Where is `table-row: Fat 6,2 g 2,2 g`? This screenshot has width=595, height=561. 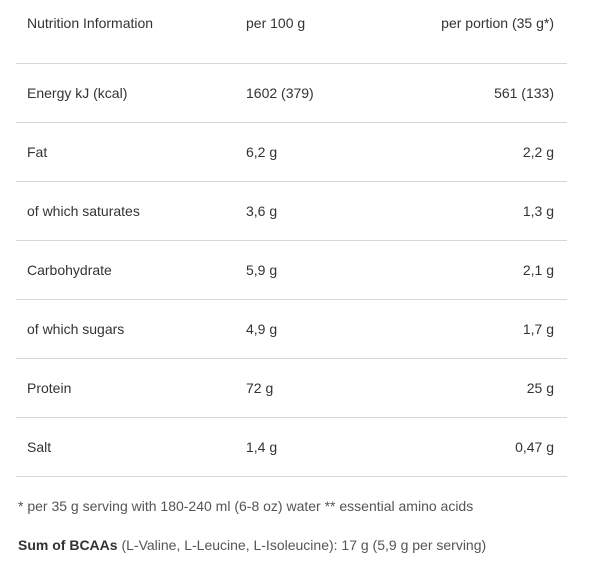 table-row: Fat 6,2 g 2,2 g is located at coordinates (291, 152).